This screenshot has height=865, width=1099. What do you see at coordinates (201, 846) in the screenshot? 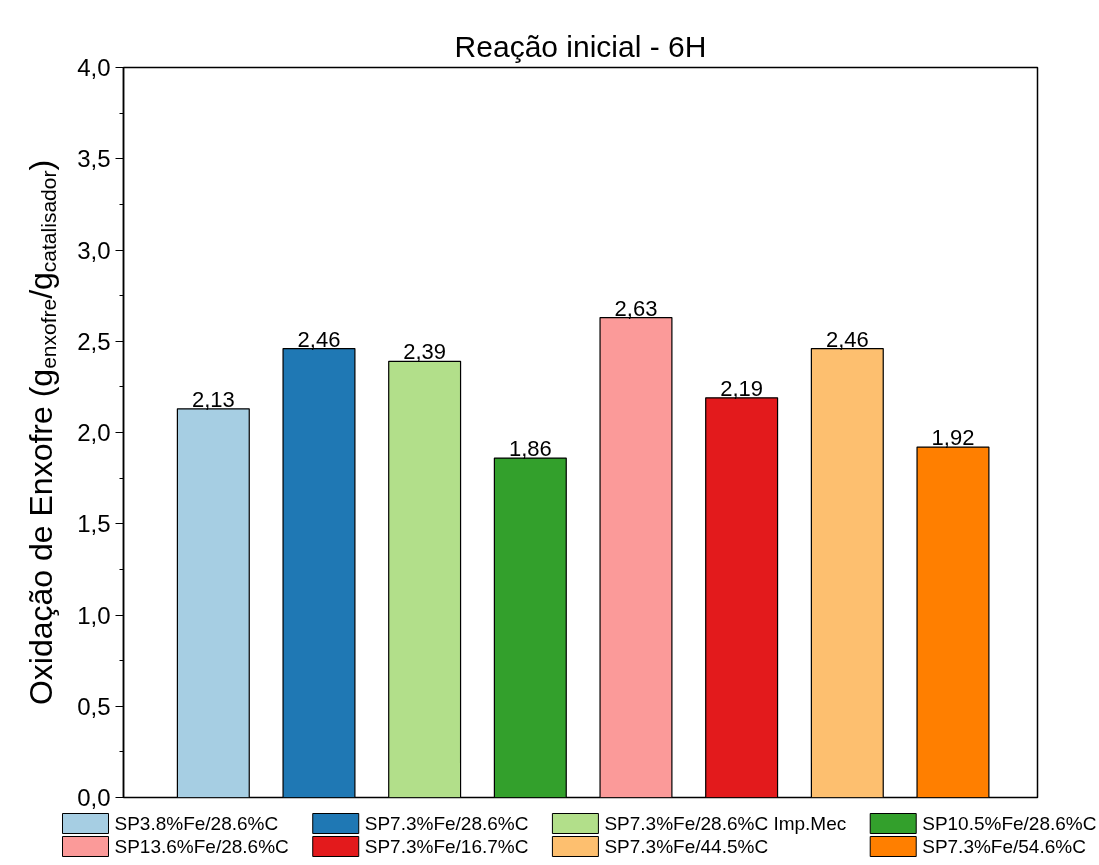
I see `legend-label: SP13.6%Fe/28.6%C` at bounding box center [201, 846].